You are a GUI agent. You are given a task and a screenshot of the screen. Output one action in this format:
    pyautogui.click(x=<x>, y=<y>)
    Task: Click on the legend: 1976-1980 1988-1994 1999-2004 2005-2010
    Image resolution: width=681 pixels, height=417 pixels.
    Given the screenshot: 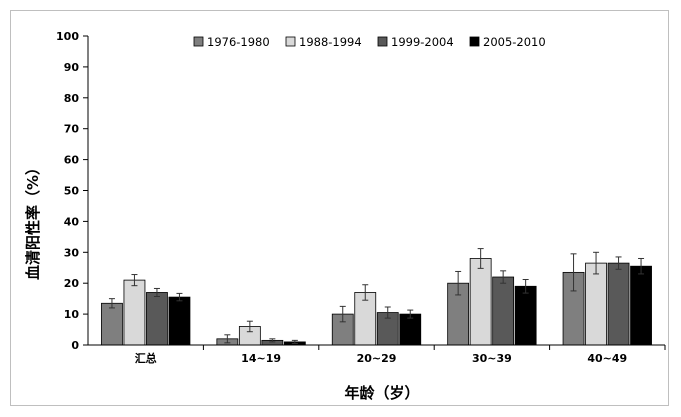 What is the action you would take?
    pyautogui.click(x=369, y=42)
    